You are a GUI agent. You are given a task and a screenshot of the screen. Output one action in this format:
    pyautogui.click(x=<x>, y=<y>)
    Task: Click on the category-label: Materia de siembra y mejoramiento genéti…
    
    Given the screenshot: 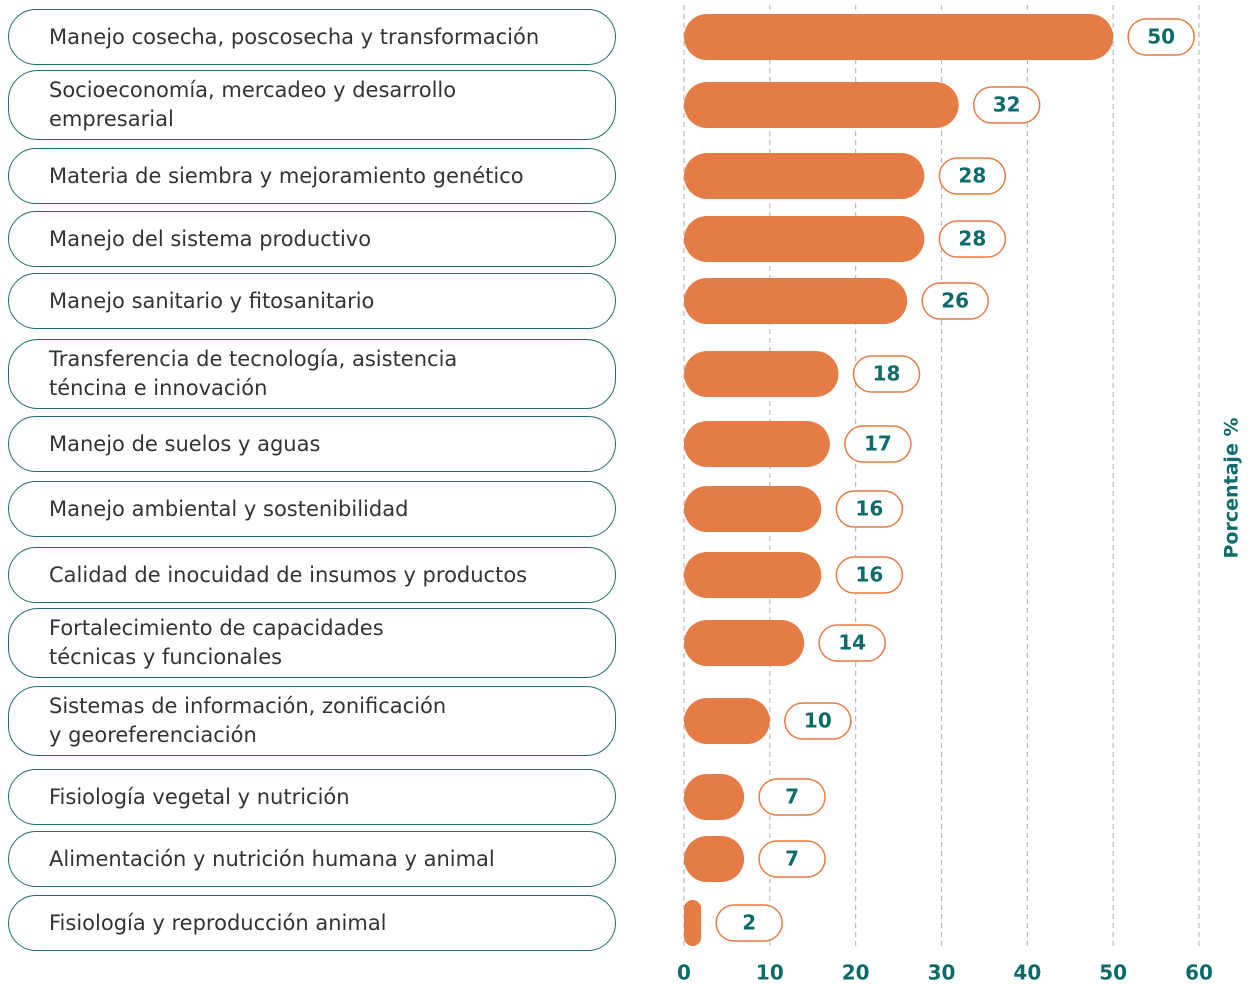 What is the action you would take?
    pyautogui.click(x=312, y=176)
    